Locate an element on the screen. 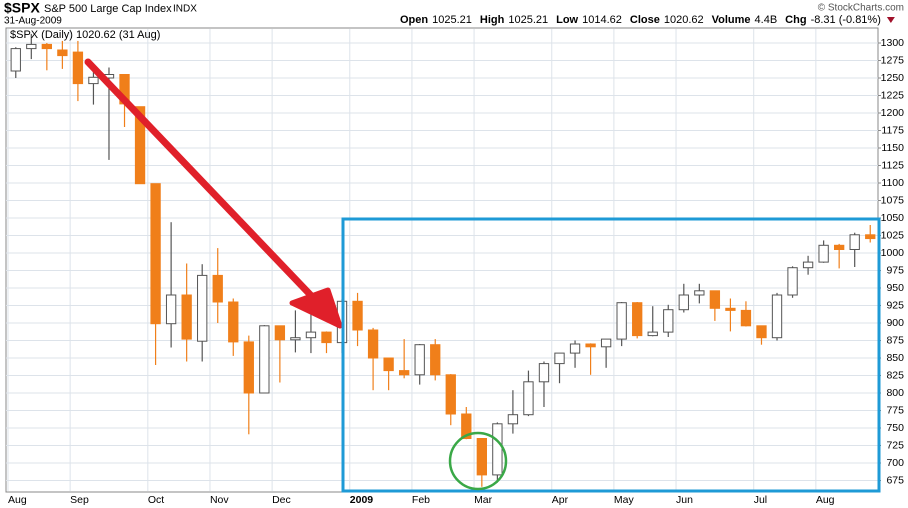  x-tick-label: Sep is located at coordinates (79, 500).